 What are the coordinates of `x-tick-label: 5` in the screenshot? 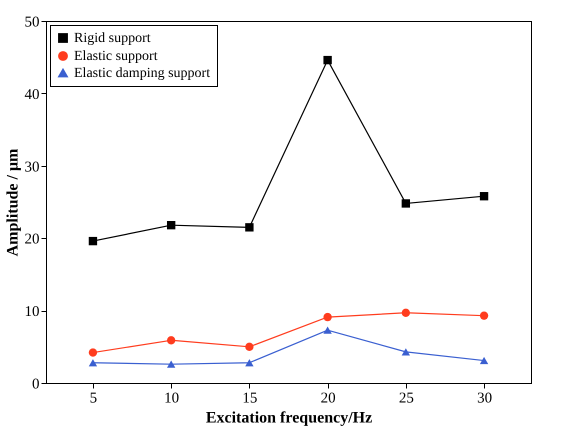 It's located at (94, 398).